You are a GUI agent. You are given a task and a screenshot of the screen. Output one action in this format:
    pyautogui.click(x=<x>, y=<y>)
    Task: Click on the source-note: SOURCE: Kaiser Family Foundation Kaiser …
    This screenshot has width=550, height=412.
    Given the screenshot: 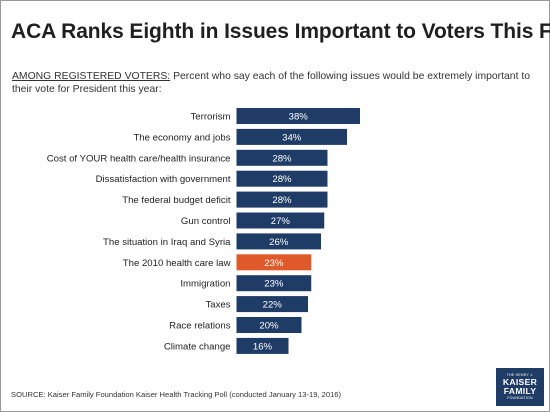 What is the action you would take?
    pyautogui.click(x=176, y=394)
    